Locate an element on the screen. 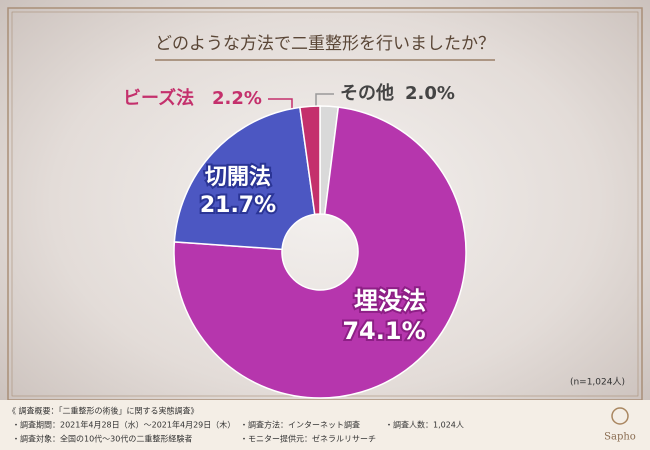 Image resolution: width=650 pixels, height=450 pixels. footer-item: ・調査方法：インターネット調査 is located at coordinates (300, 425).